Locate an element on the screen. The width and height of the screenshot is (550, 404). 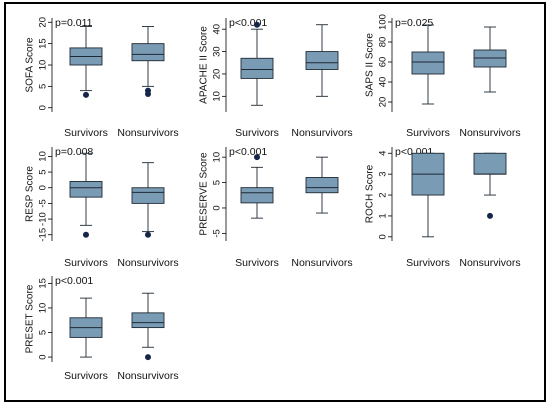
y-tick-label: 100 is located at coordinates (383, 22).